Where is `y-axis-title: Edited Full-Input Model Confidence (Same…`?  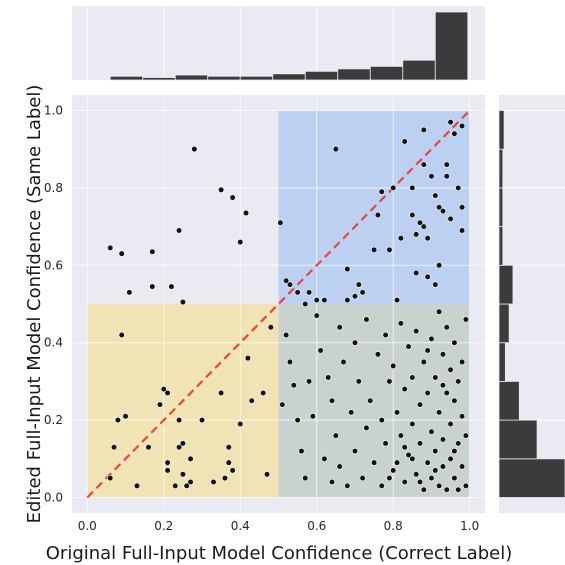
y-axis-title: Edited Full-Input Model Confidence (Same… is located at coordinates (34, 304).